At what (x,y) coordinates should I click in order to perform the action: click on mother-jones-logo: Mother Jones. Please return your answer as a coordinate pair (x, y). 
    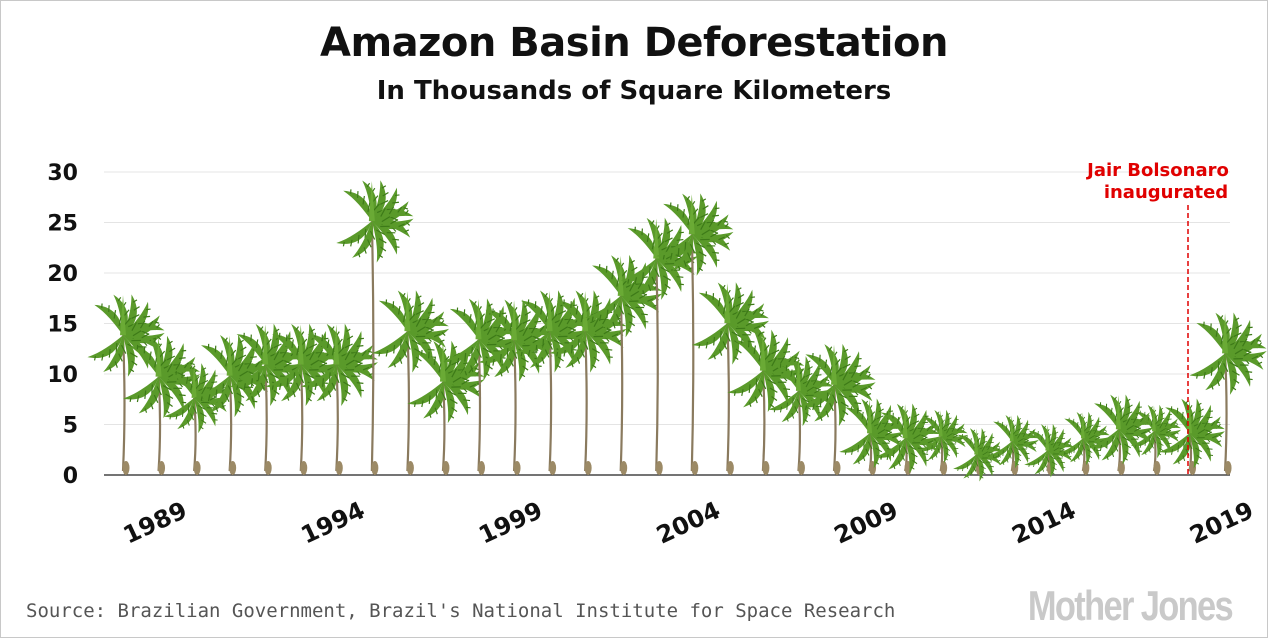
    Looking at the image, I should click on (1130, 605).